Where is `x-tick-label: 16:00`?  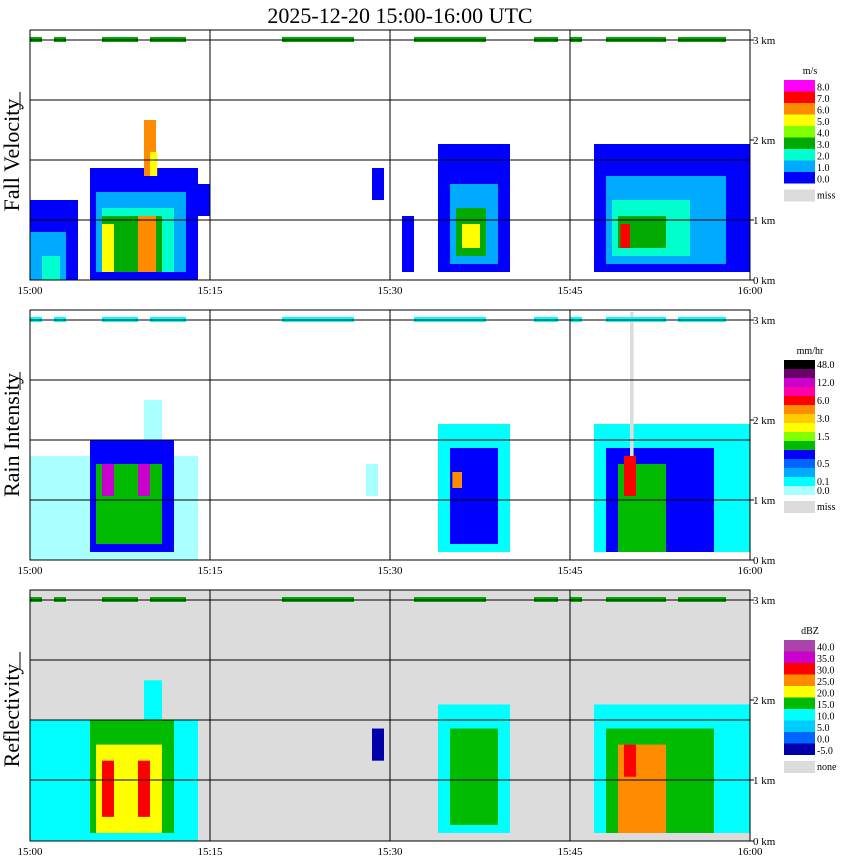 x-tick-label: 16:00 is located at coordinates (750, 571).